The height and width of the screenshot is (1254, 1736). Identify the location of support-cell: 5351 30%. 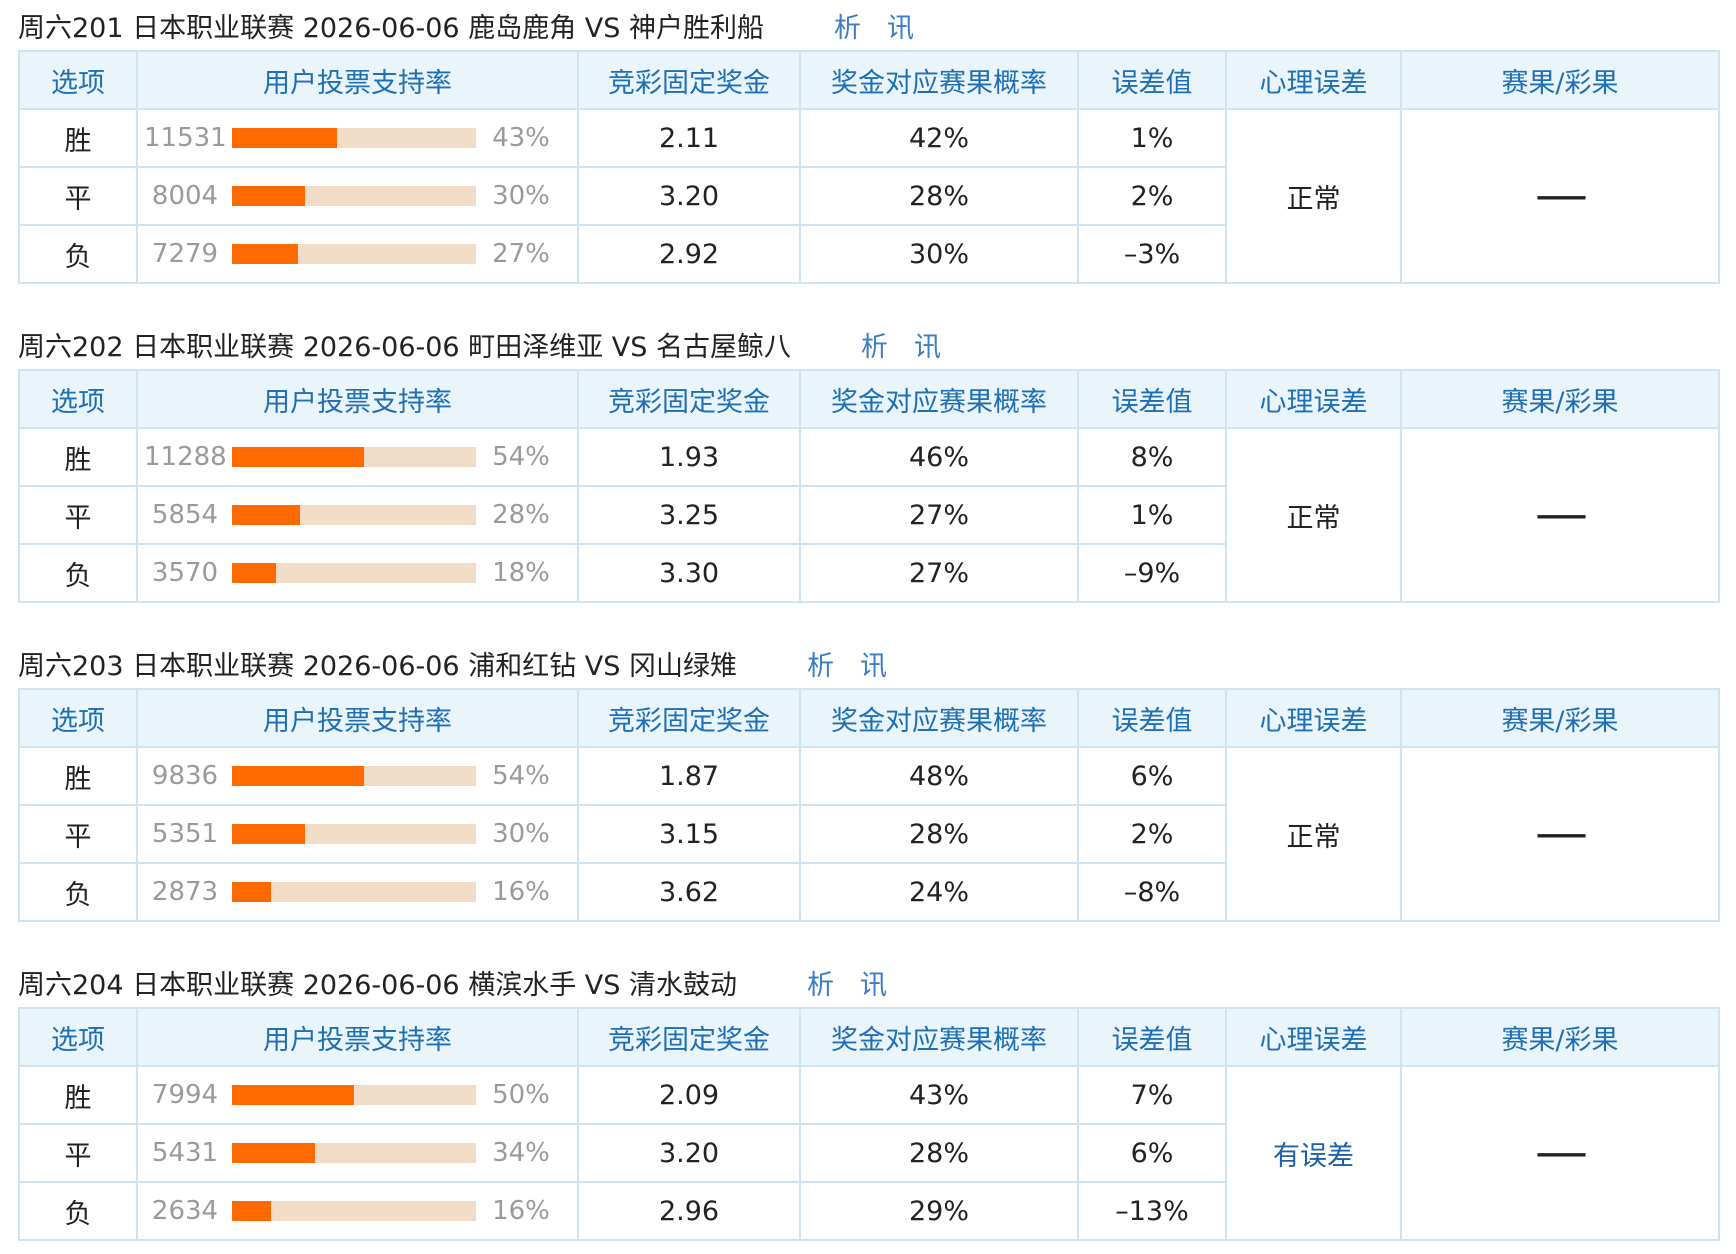
(357, 834).